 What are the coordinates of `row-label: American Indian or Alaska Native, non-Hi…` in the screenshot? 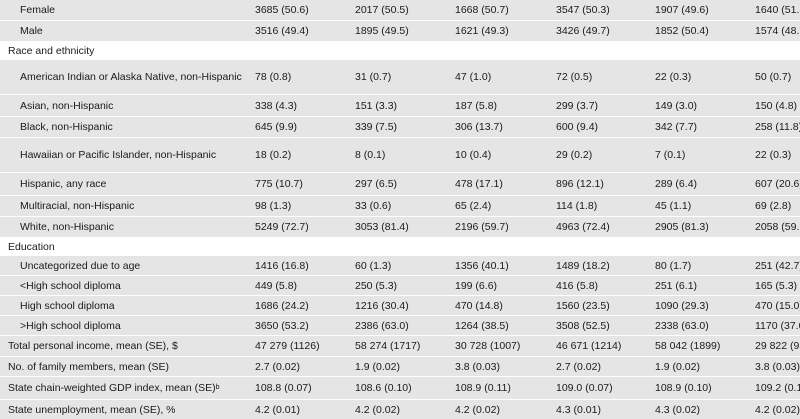 It's located at (131, 77).